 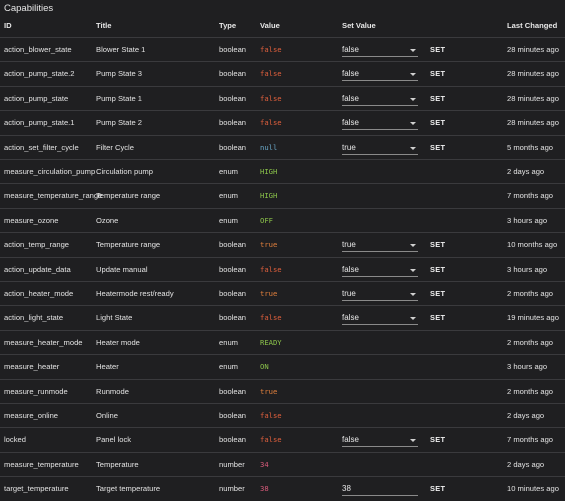 I want to click on capability-id: target_temperature, so click(x=36, y=489).